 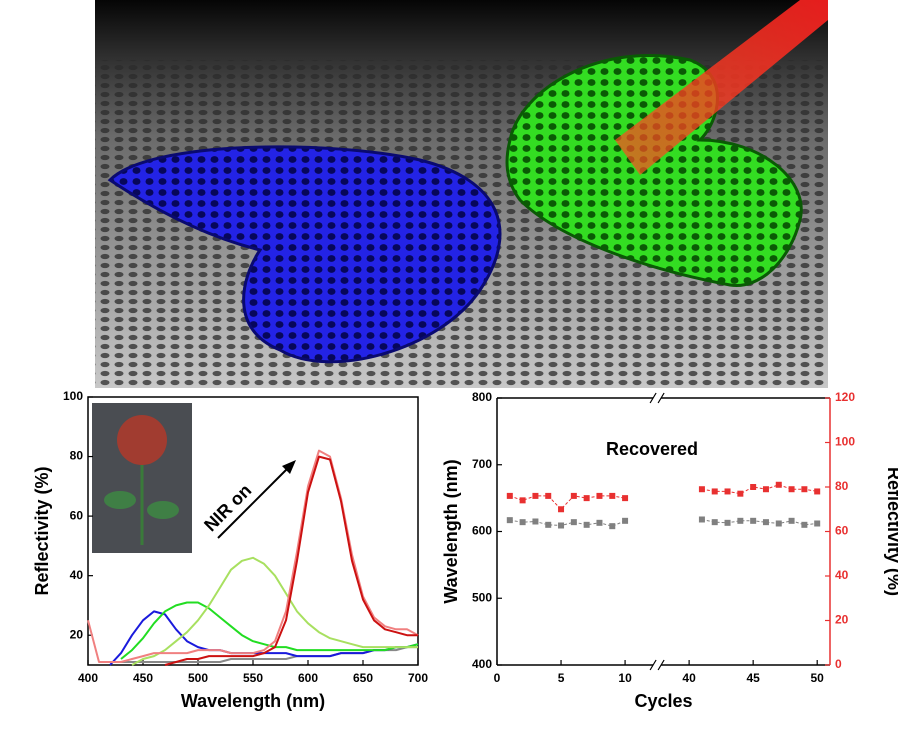 What do you see at coordinates (842, 486) in the screenshot?
I see `y2-tick-label: 80` at bounding box center [842, 486].